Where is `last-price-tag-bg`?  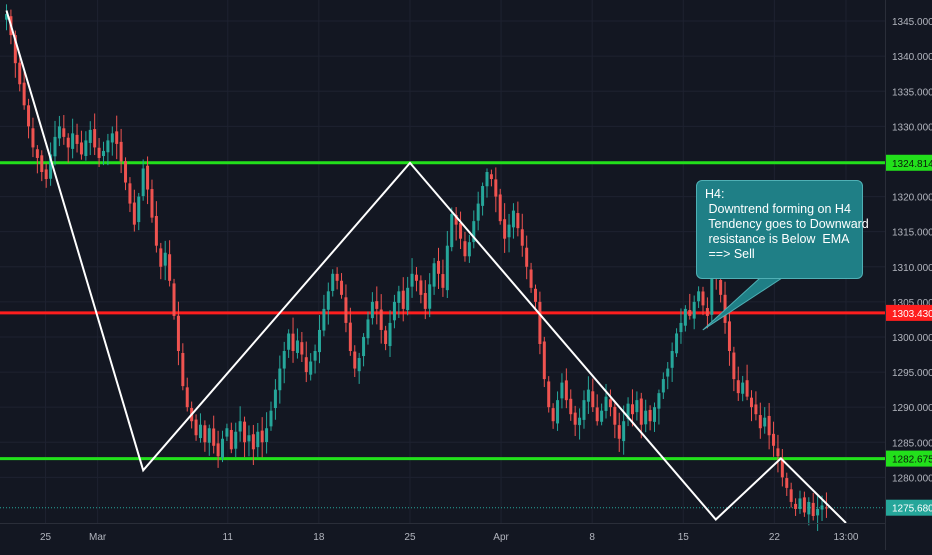
last-price-tag-bg is located at coordinates (909, 507).